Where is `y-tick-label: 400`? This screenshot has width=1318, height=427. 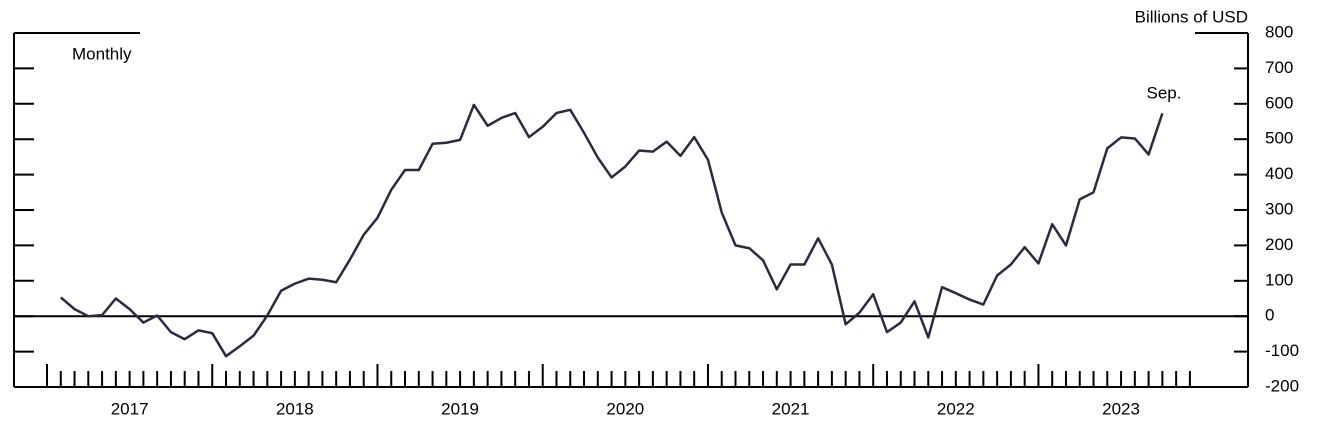 y-tick-label: 400 is located at coordinates (1279, 173).